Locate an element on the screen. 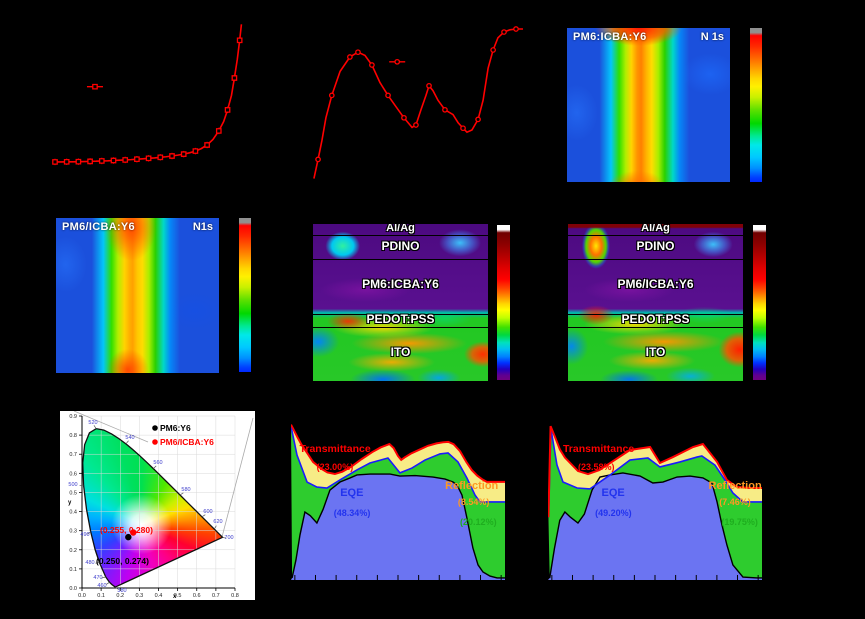  svg-text: 520 is located at coordinates (92, 423).